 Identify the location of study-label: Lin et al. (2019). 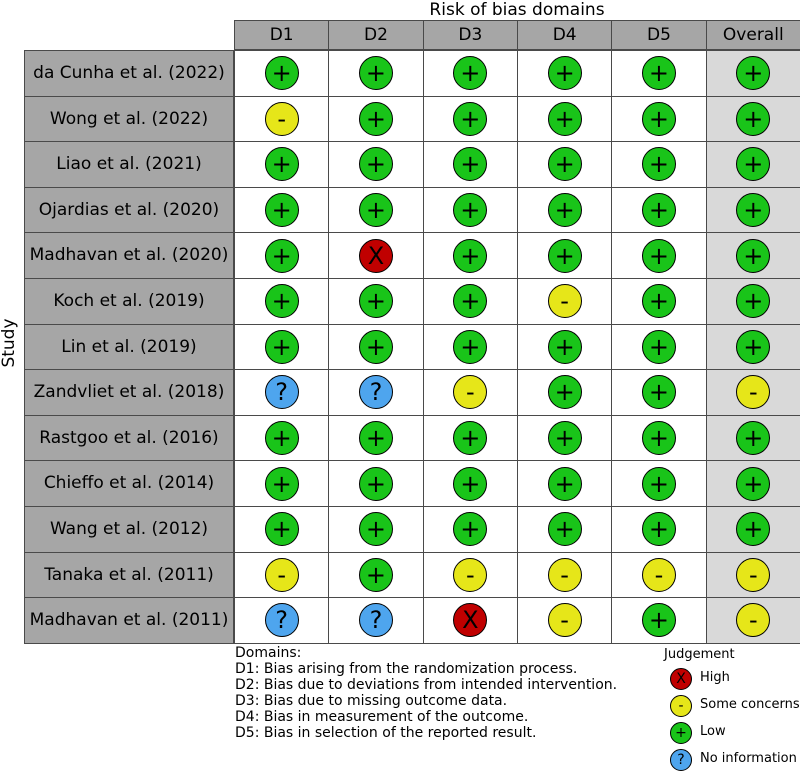
(129, 347).